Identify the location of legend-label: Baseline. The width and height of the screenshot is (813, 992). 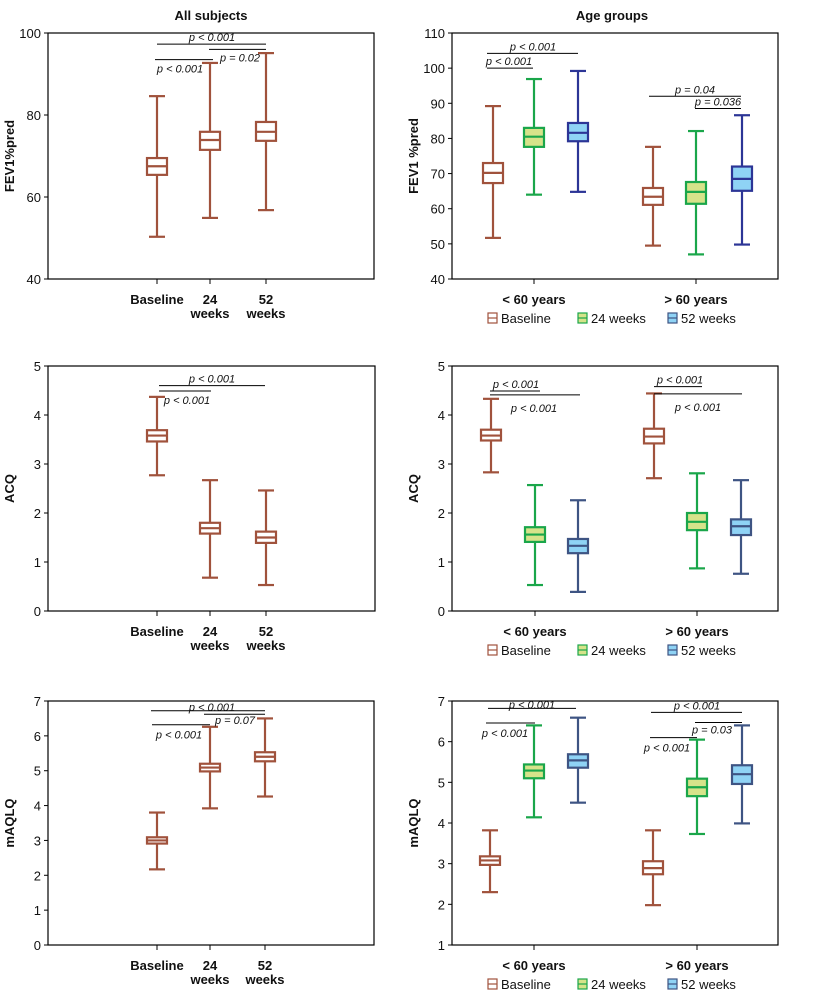
(526, 984).